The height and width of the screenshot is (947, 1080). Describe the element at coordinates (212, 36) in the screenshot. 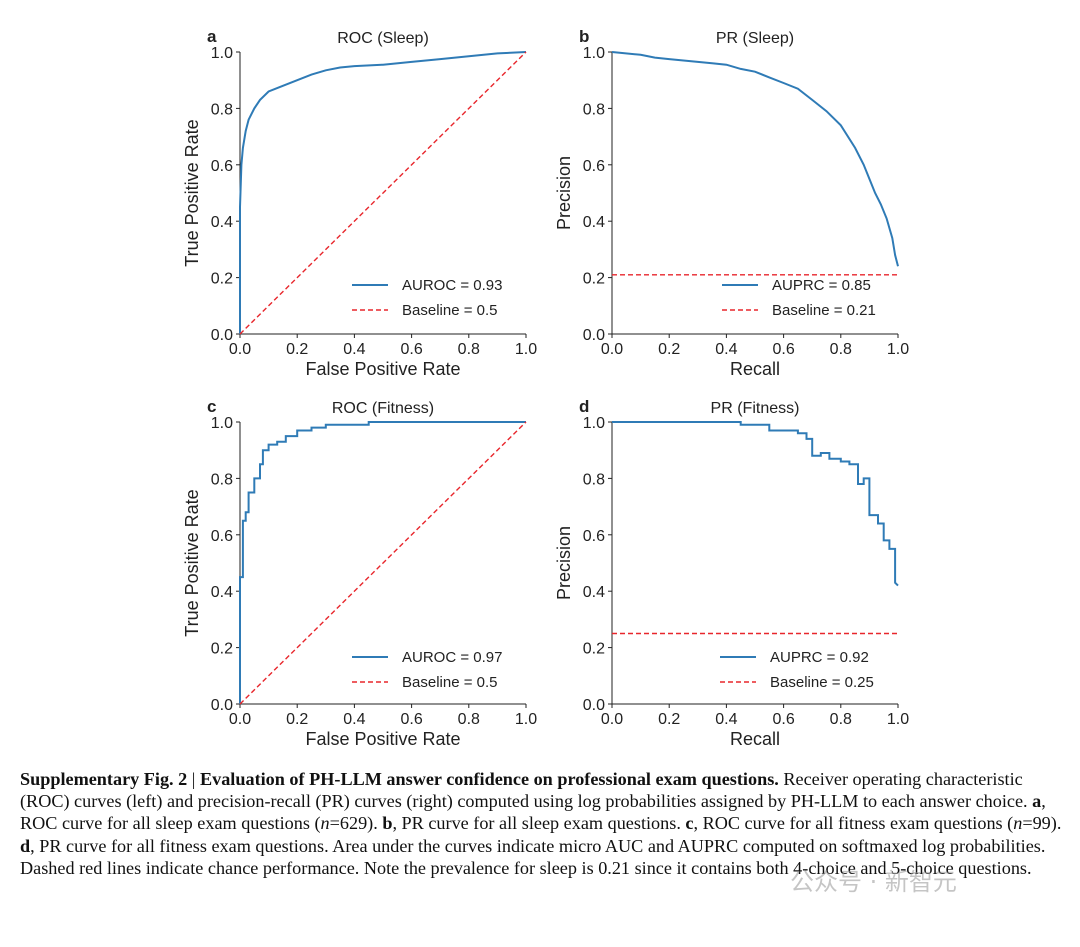

I see `panel-letter: a` at that location.